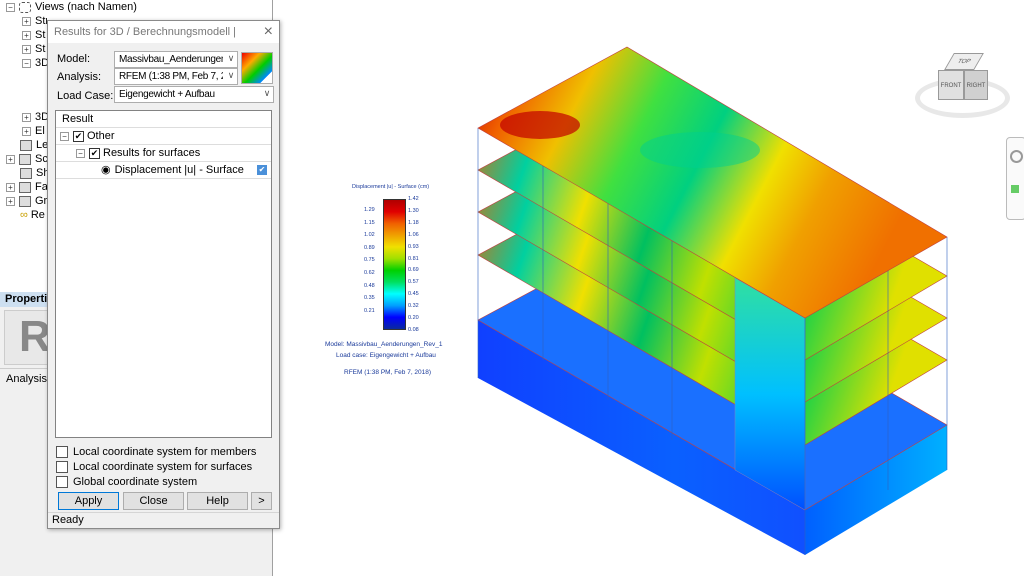 The image size is (1024, 576). What do you see at coordinates (413, 330) in the screenshot?
I see `legend-tick-right: 0.08` at bounding box center [413, 330].